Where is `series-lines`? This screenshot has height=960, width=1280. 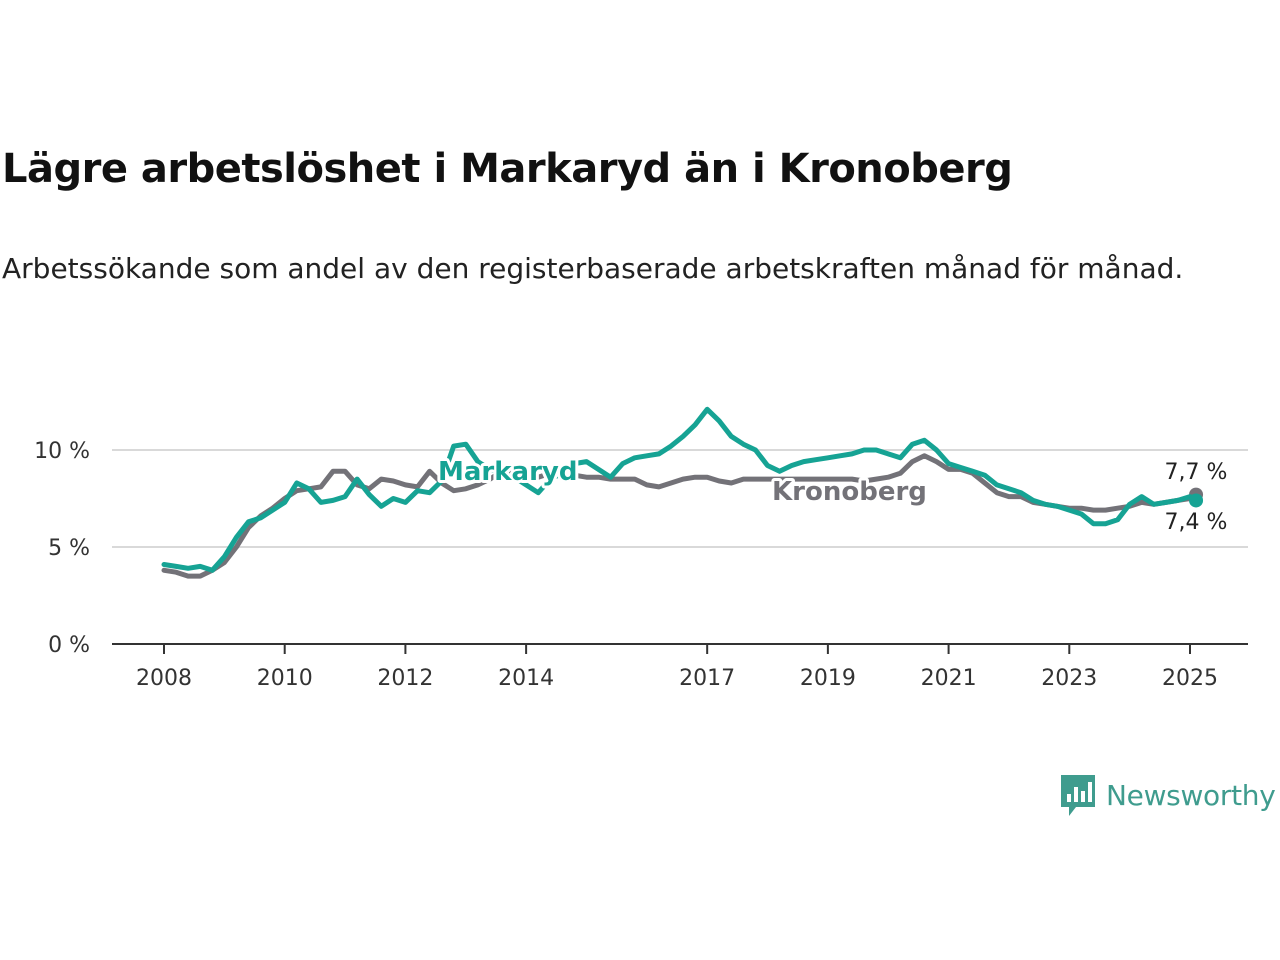
series-lines is located at coordinates (682, 492).